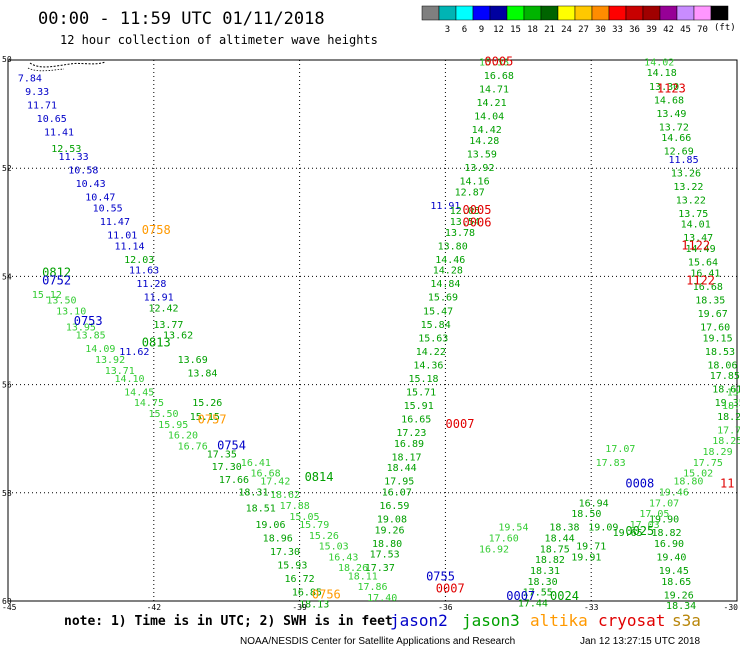 The width and height of the screenshot is (740, 650). I want to click on legend-jason2: jason2, so click(419, 620).